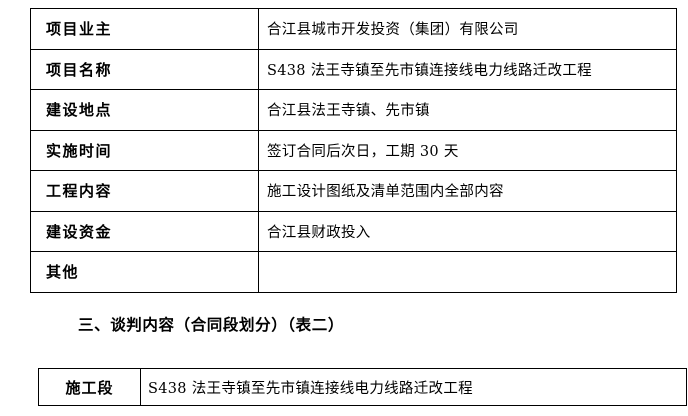 The height and width of the screenshot is (416, 688). Describe the element at coordinates (144, 231) in the screenshot. I see `row-label-construction-funds: 建设资金` at that location.